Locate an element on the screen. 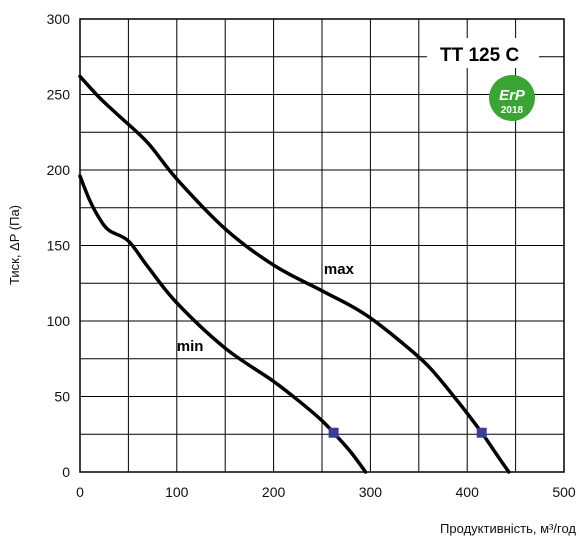 This screenshot has width=582, height=540. model-box: TT 125 C is located at coordinates (483, 53).